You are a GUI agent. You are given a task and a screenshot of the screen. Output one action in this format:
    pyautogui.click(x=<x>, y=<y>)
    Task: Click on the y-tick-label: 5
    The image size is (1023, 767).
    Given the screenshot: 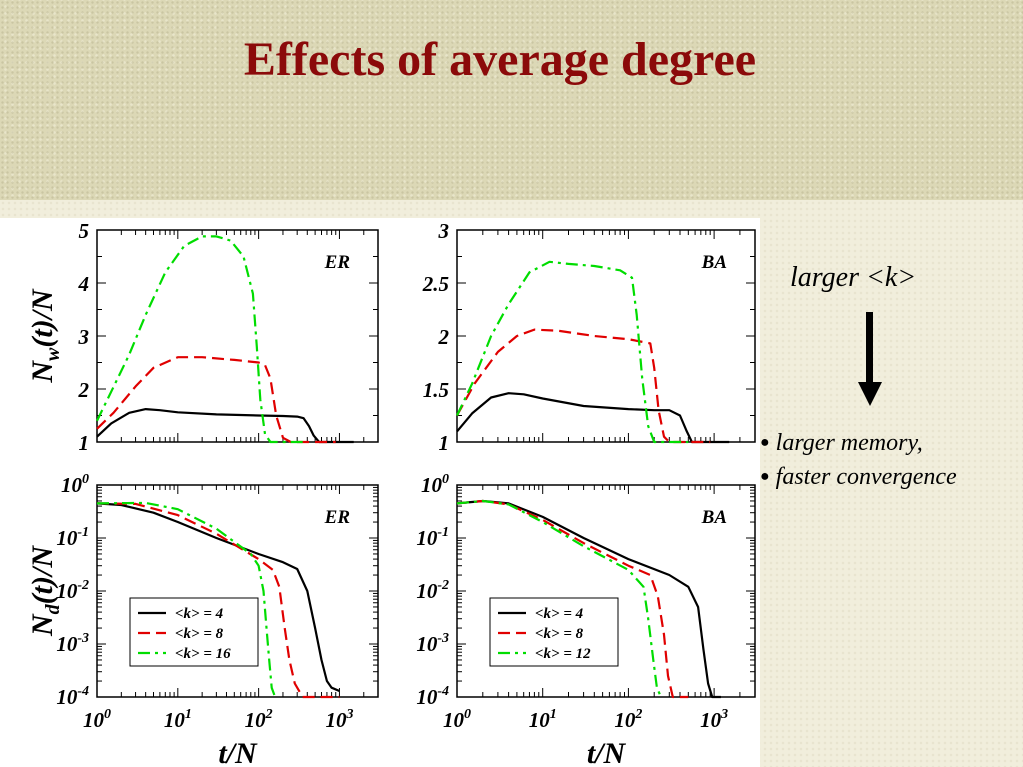 What is the action you would take?
    pyautogui.click(x=84, y=231)
    